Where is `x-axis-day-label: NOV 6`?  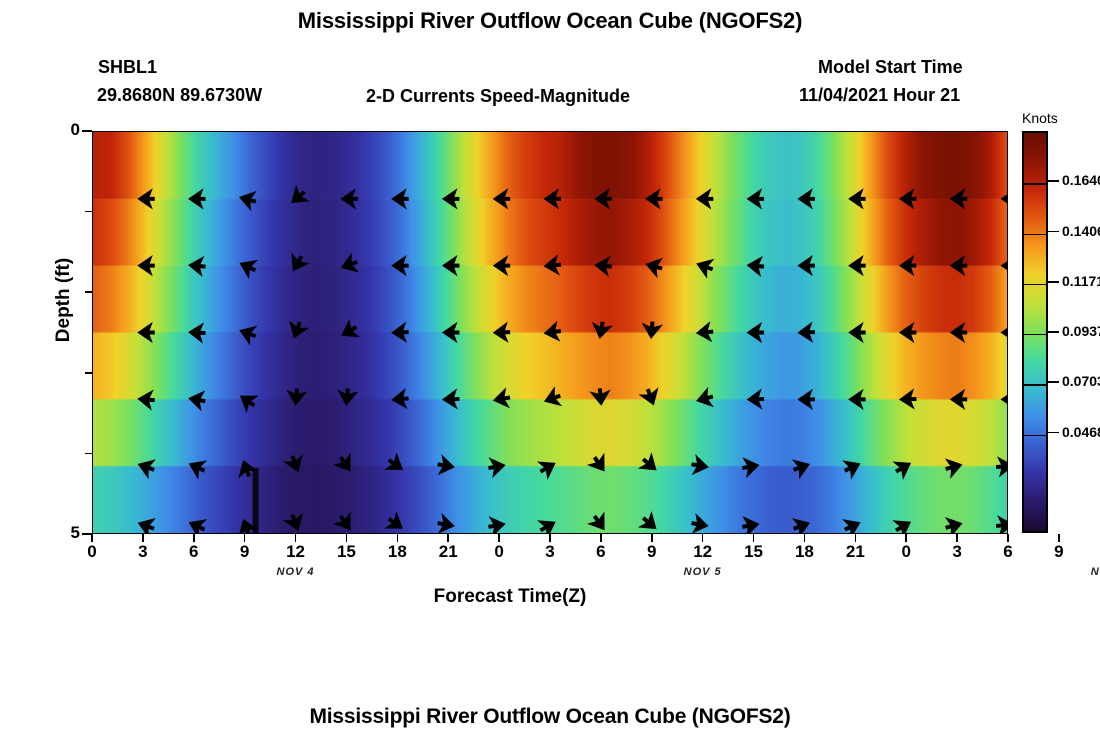 x-axis-day-label: NOV 6 is located at coordinates (1095, 572).